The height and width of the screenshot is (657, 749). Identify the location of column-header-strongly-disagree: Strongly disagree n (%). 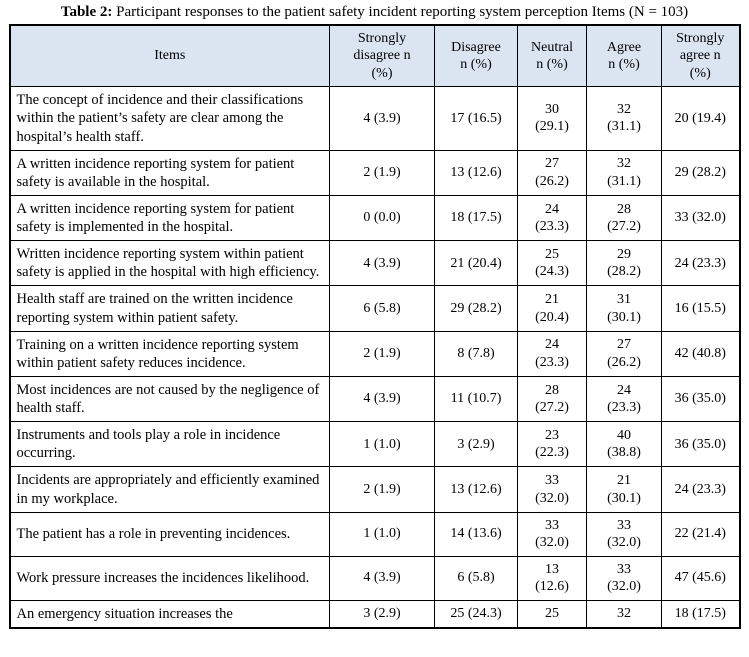
(382, 56).